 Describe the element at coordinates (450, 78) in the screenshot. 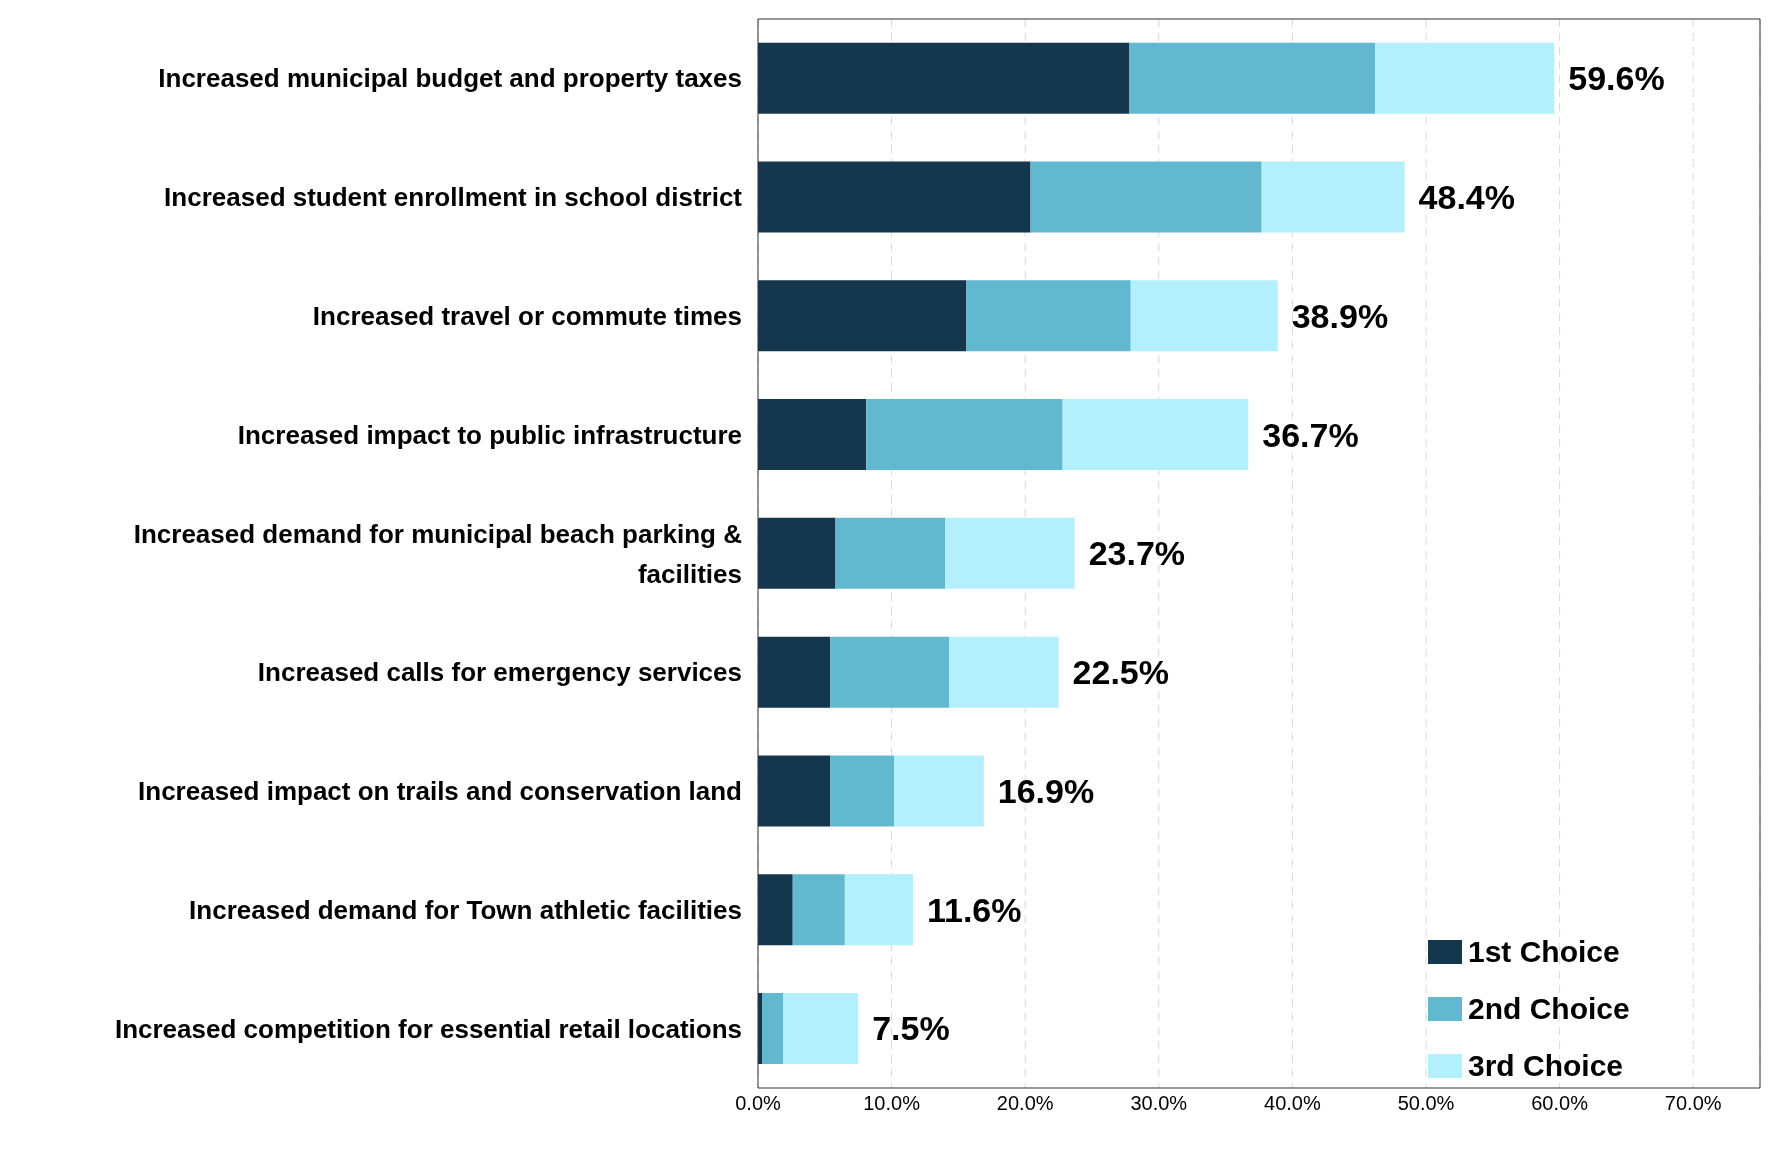

I see `y-tick-label: Increased municipal budget and property taxes` at that location.